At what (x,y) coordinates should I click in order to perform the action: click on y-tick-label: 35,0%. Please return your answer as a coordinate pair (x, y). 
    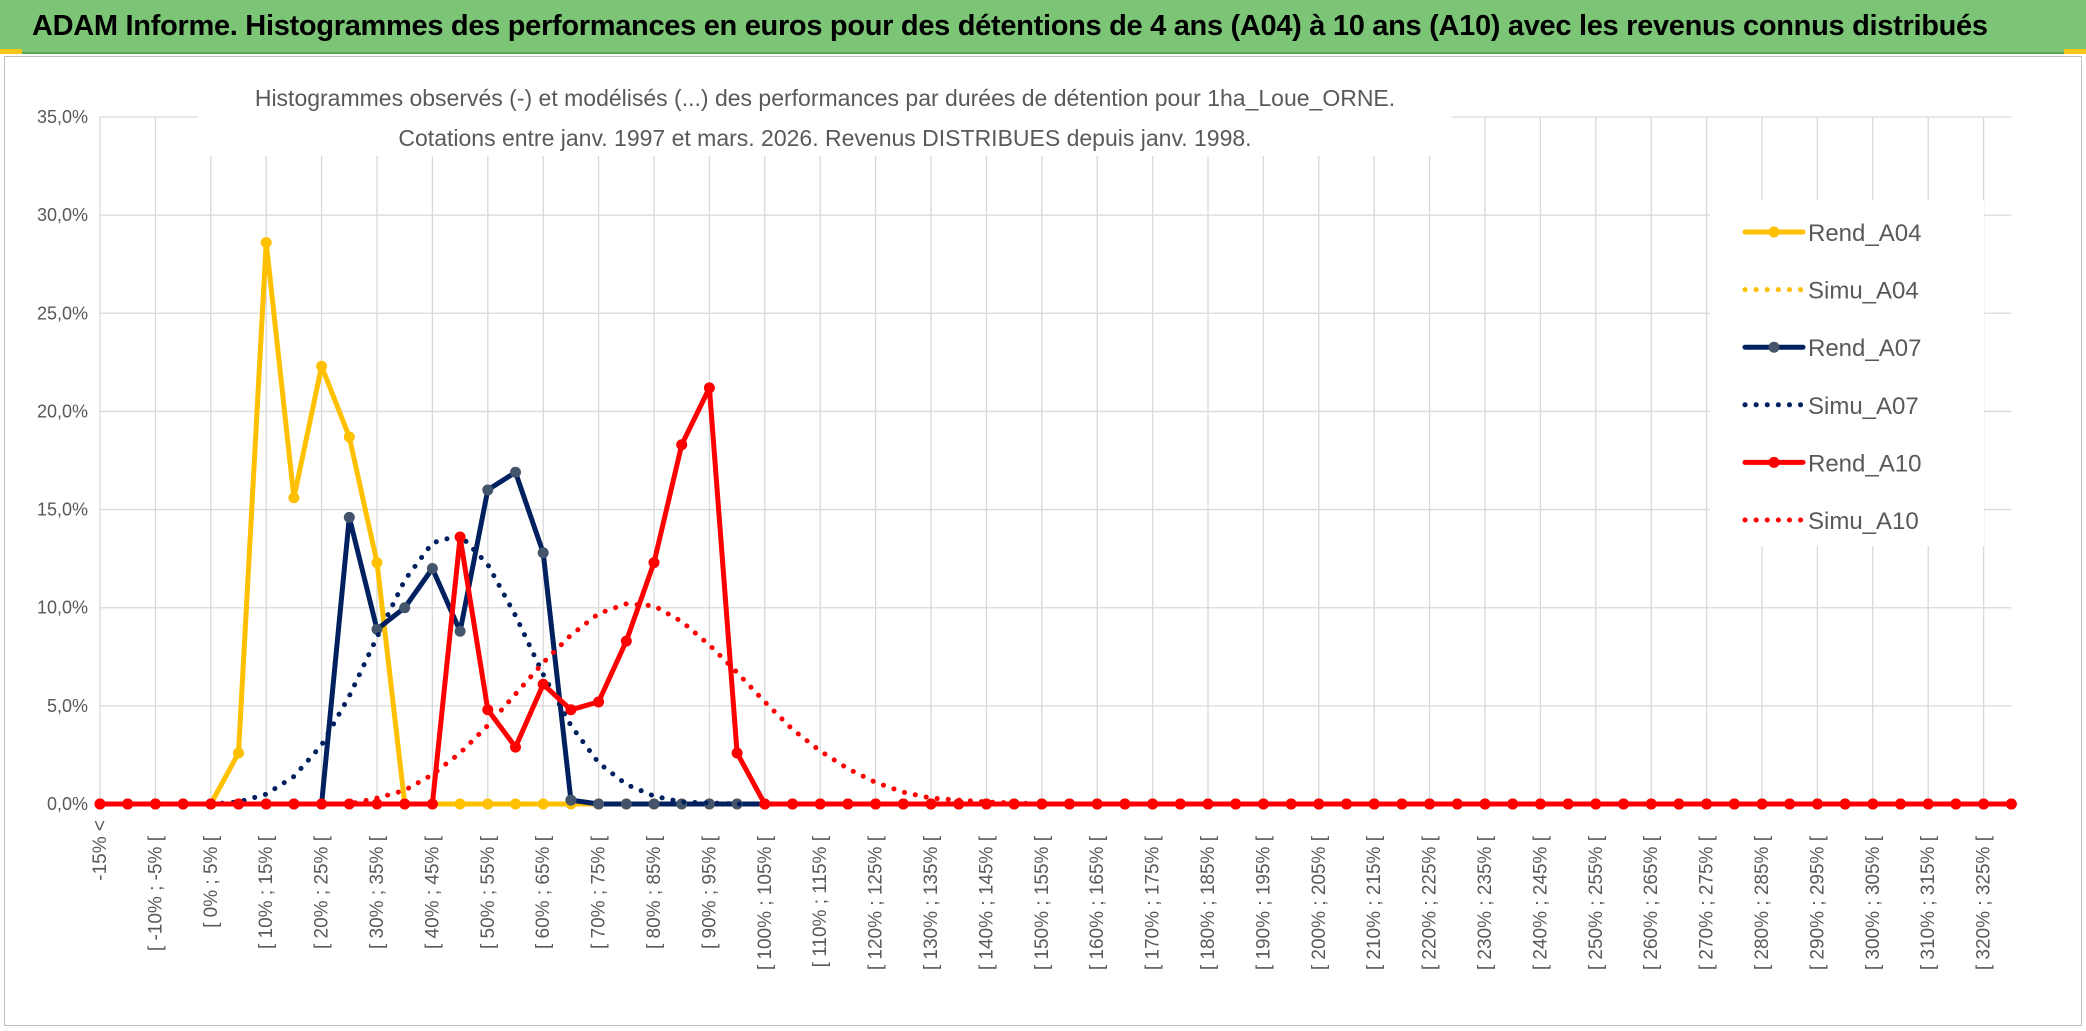
    Looking at the image, I should click on (62, 117).